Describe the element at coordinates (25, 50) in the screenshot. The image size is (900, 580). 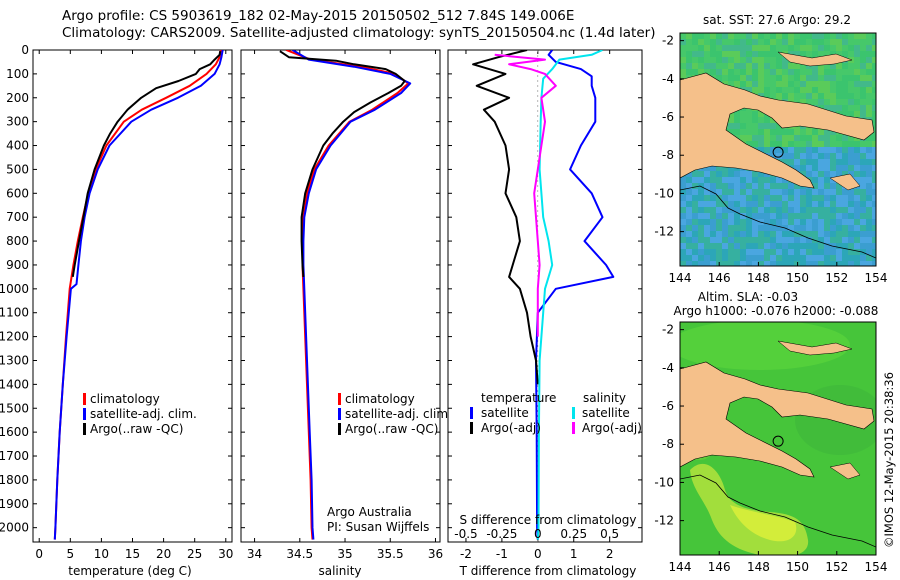
I see `depth-tick-label: 0` at that location.